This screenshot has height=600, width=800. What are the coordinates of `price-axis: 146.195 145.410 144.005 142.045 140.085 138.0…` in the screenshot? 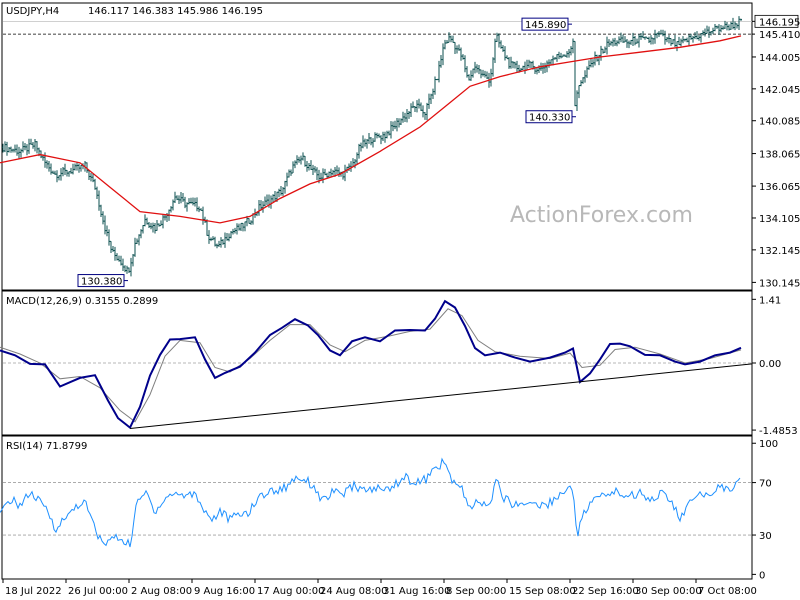 It's located at (776, 297).